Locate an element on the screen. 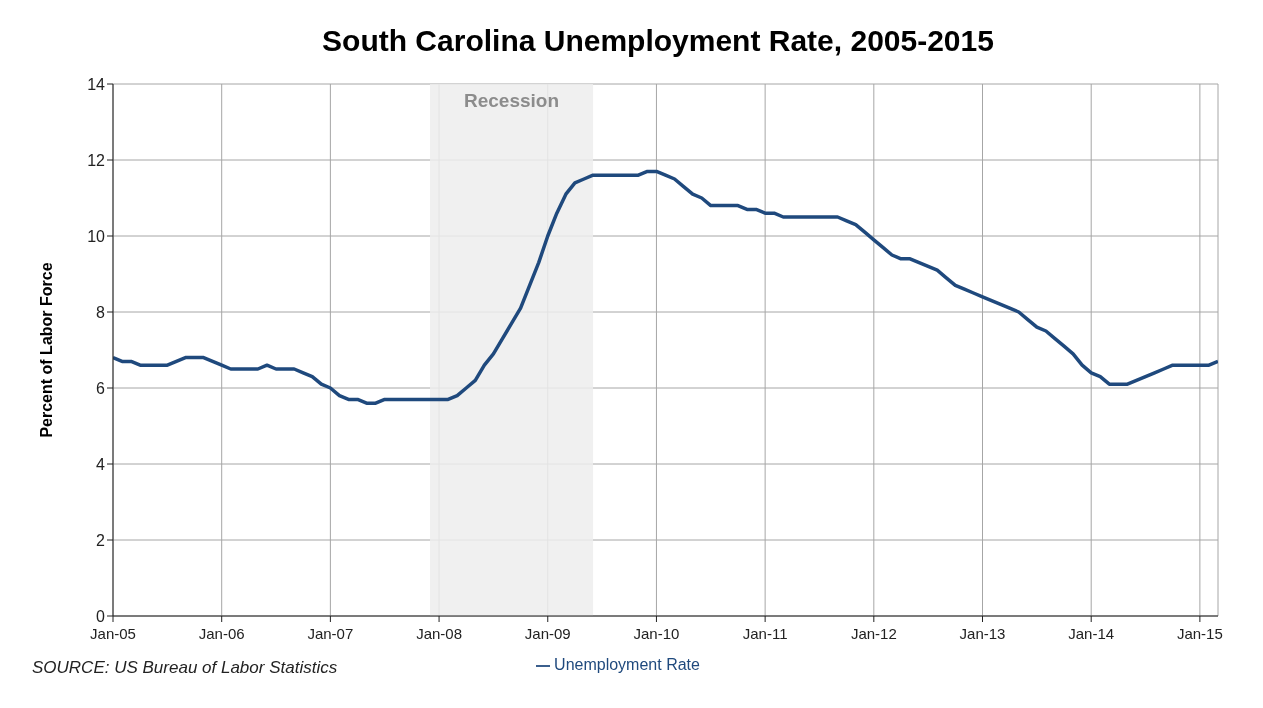 The width and height of the screenshot is (1263, 708). x-tick-label: Jan-12 is located at coordinates (873, 633).